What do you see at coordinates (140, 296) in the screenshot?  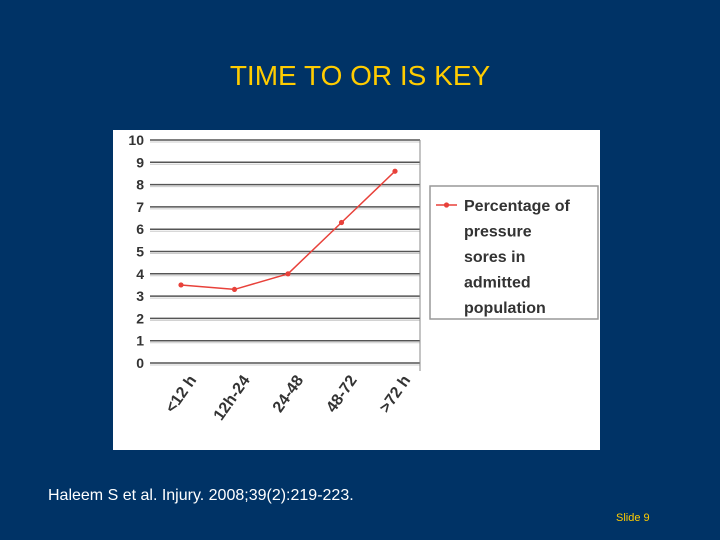 I see `y-tick-label: 3` at bounding box center [140, 296].